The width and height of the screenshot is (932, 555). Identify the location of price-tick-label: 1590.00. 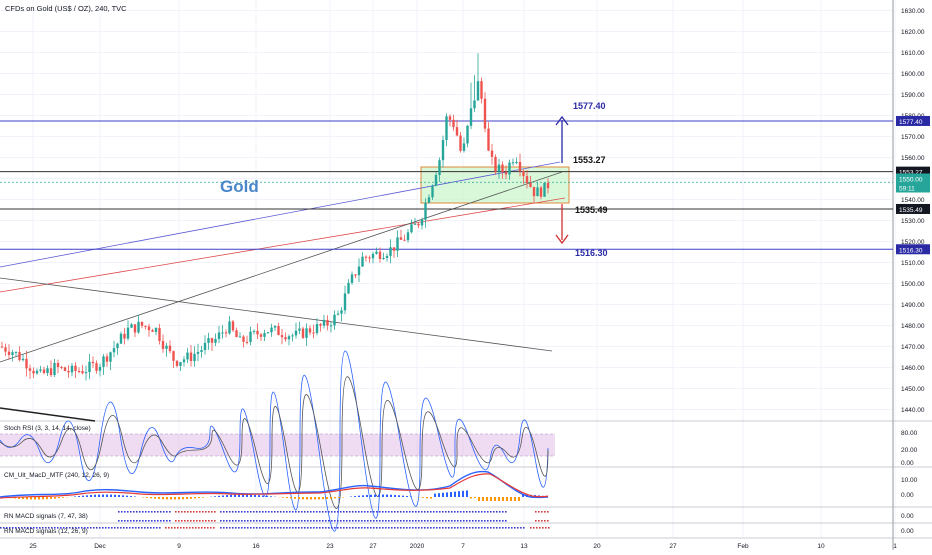
(913, 95).